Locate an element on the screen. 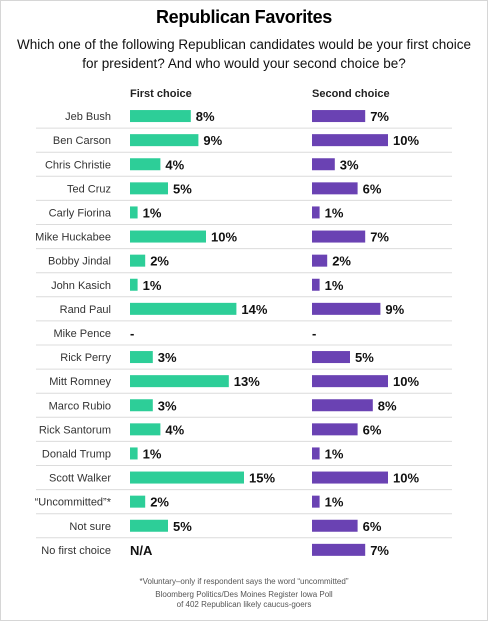 The height and width of the screenshot is (621, 488). category-label: Rand Paul is located at coordinates (85, 310).